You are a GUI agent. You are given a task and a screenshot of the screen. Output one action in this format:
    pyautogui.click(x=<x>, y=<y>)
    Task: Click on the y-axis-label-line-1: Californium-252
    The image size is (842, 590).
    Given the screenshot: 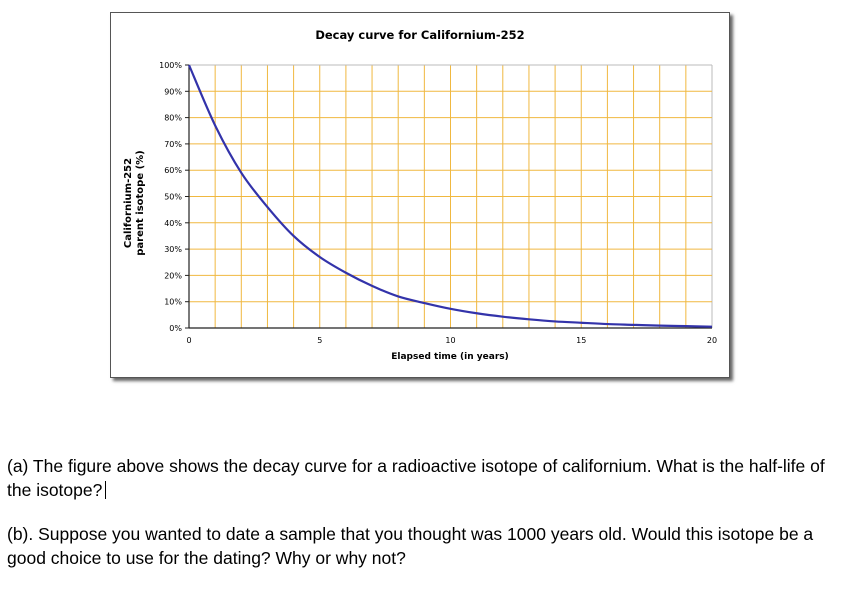 What is the action you would take?
    pyautogui.click(x=128, y=203)
    